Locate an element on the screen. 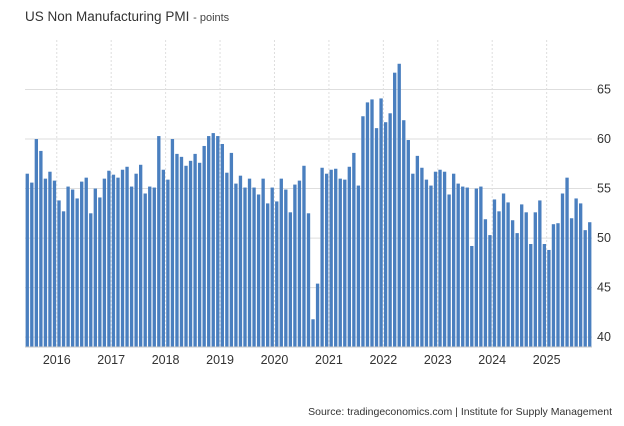 This screenshot has width=624, height=426. chart-unit: points is located at coordinates (214, 18).